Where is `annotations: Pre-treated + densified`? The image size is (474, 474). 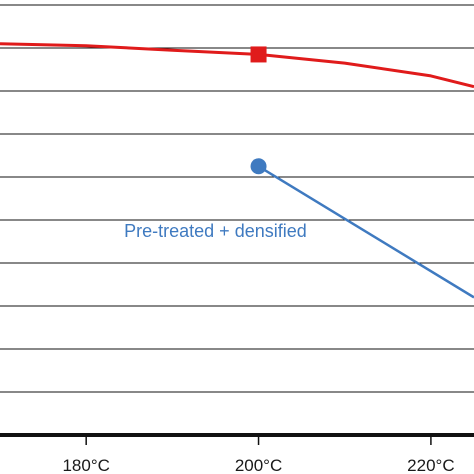 annotations: Pre-treated + densified is located at coordinates (215, 231).